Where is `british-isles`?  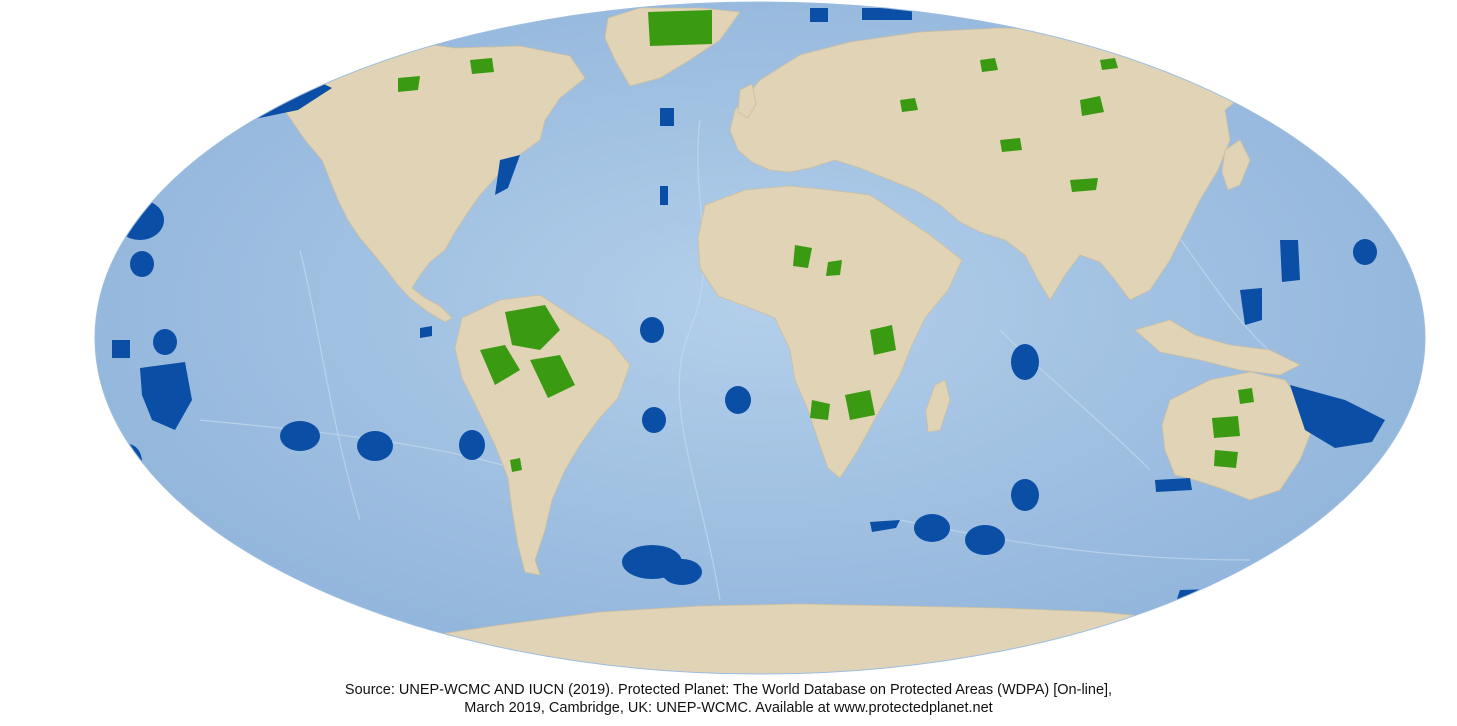
british-isles is located at coordinates (747, 101).